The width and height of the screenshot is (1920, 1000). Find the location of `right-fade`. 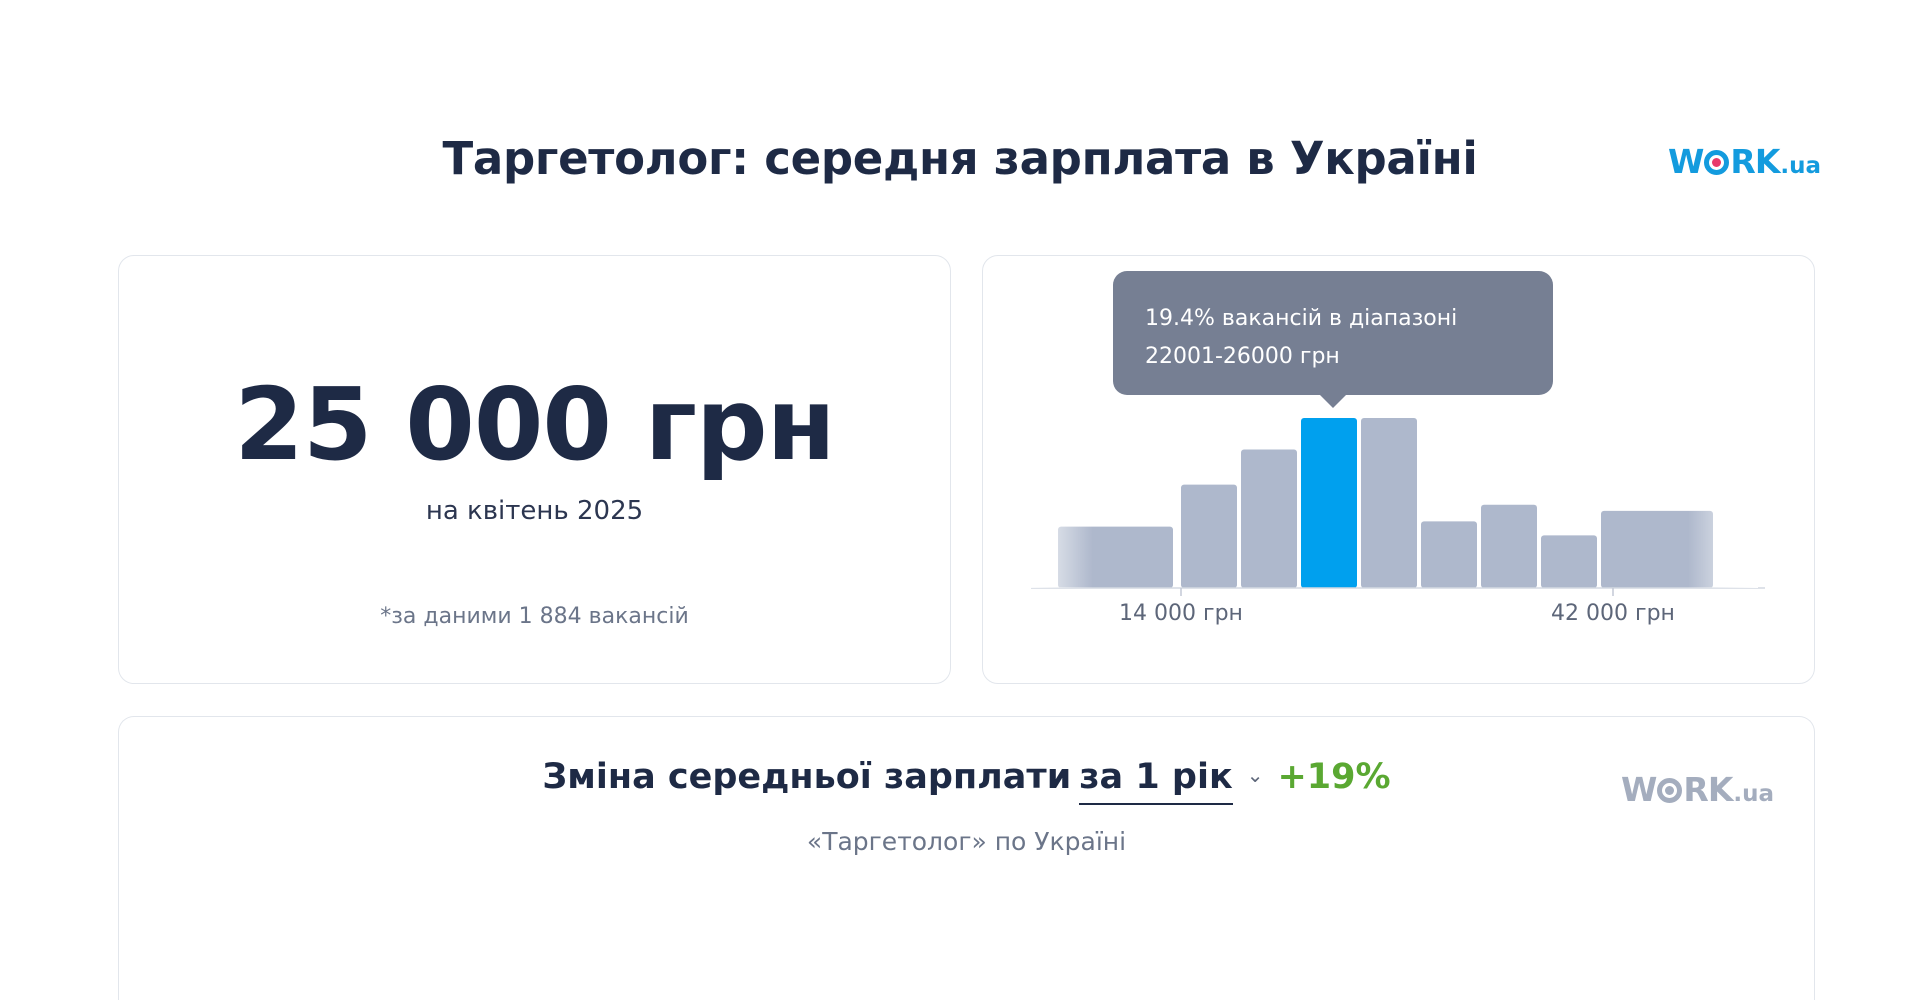

right-fade is located at coordinates (1723, 472).